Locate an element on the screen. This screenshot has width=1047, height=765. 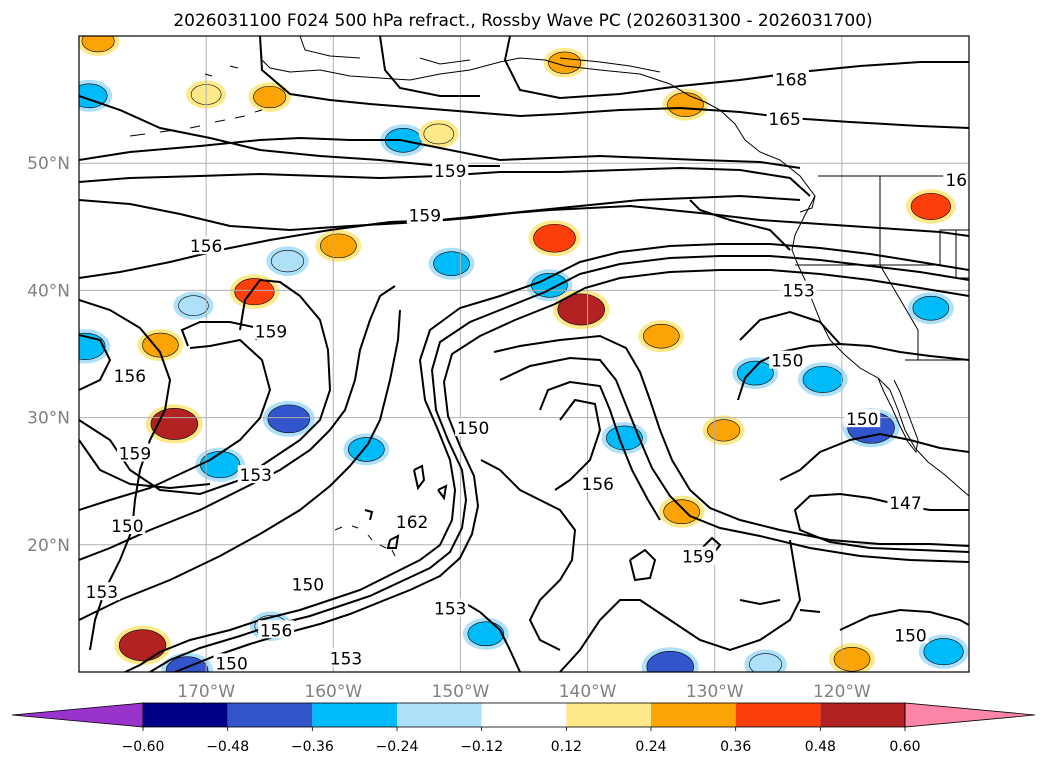
colorbar-tick-label: 0.60 is located at coordinates (904, 747).